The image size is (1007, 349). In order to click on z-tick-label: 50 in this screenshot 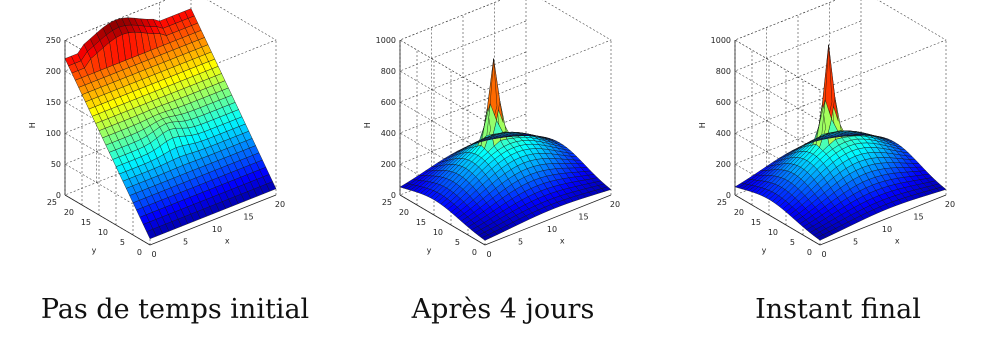, I will do `click(56, 164)`.